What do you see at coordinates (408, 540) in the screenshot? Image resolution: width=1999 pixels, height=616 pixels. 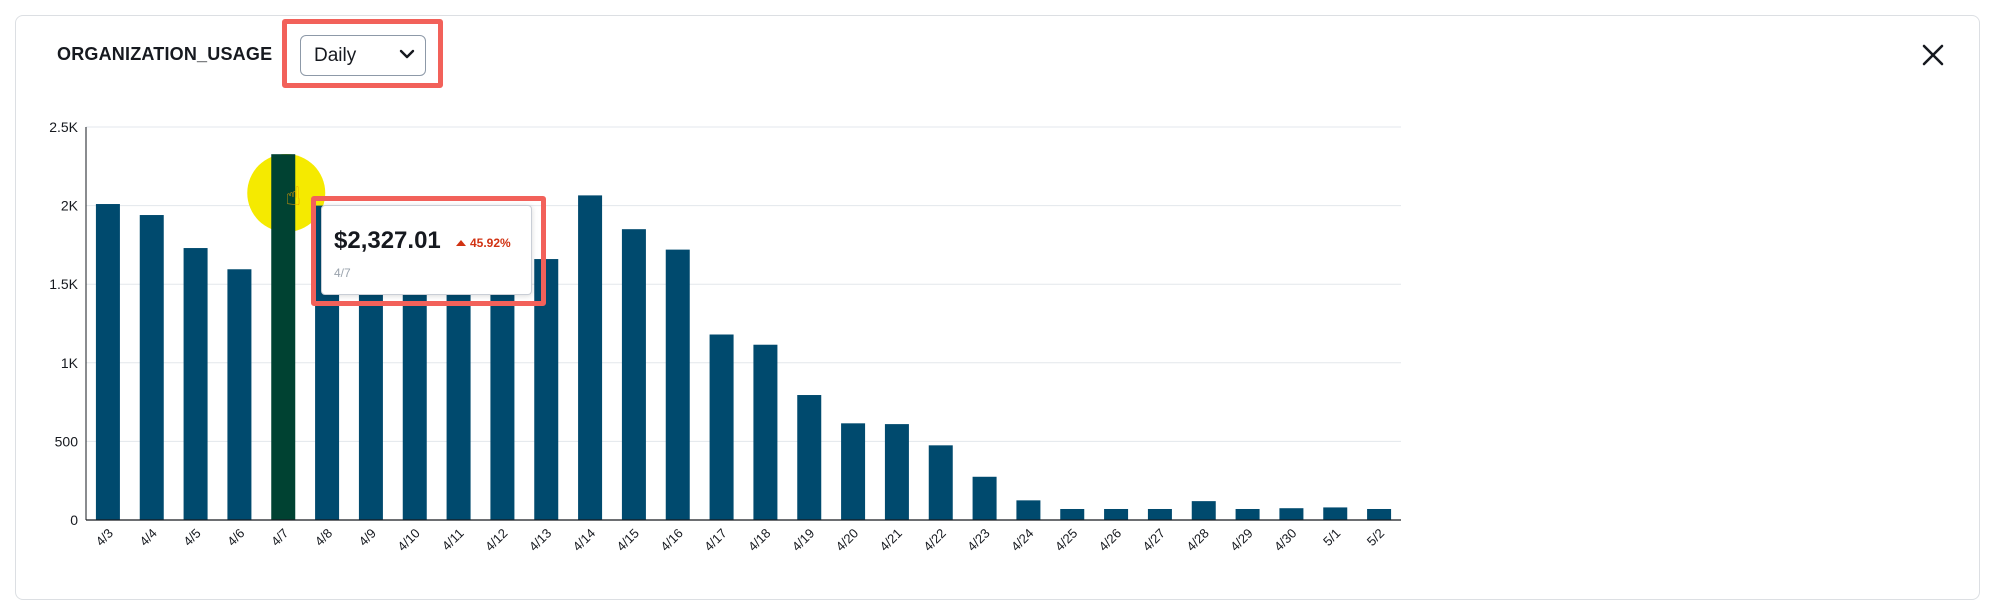 I see `x-tick-label: 4/10` at bounding box center [408, 540].